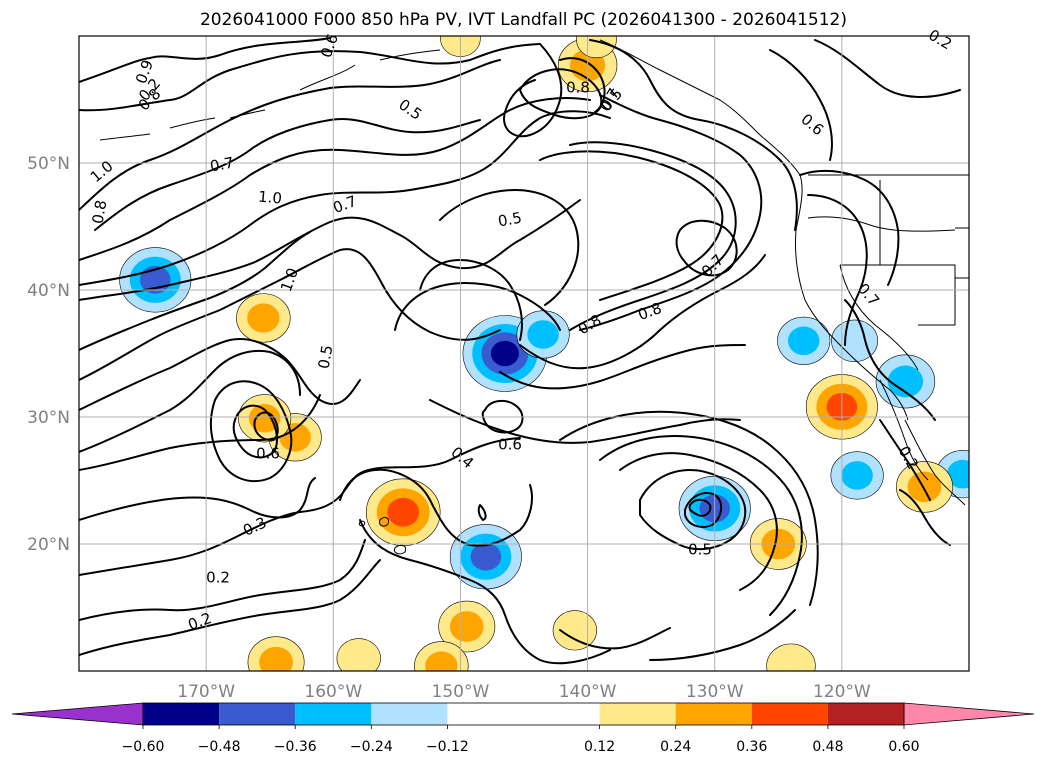 Image resolution: width=1047 pixels, height=765 pixels. I want to click on lon-tick-label: 160°W, so click(333, 692).